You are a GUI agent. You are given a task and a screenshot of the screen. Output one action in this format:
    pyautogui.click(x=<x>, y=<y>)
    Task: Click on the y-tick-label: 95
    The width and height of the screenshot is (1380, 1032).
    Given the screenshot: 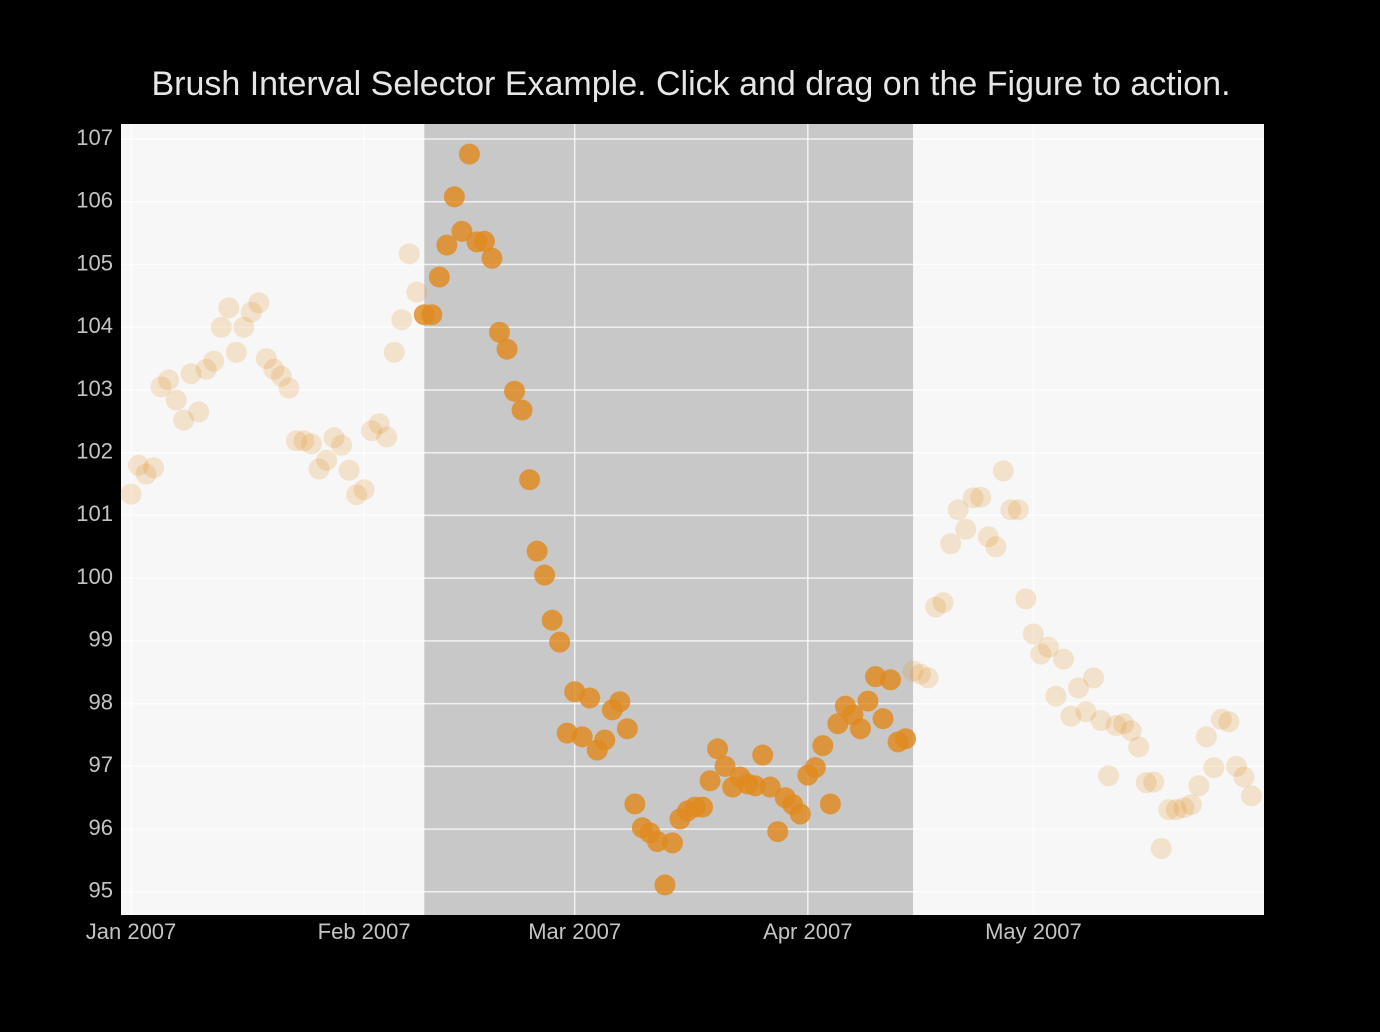 What is the action you would take?
    pyautogui.click(x=101, y=890)
    